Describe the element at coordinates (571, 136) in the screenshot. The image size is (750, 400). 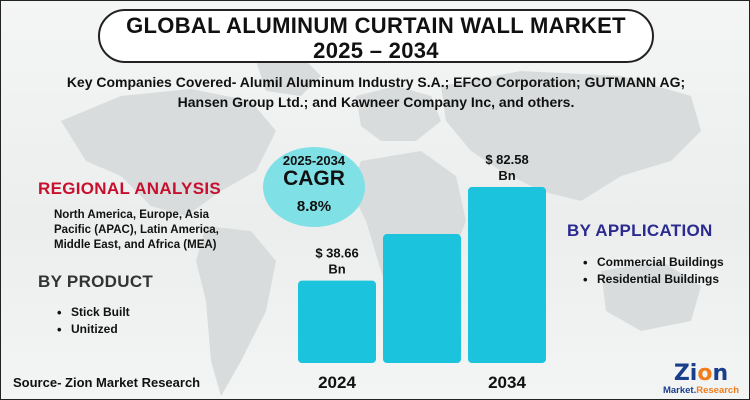
I see `map-asia` at that location.